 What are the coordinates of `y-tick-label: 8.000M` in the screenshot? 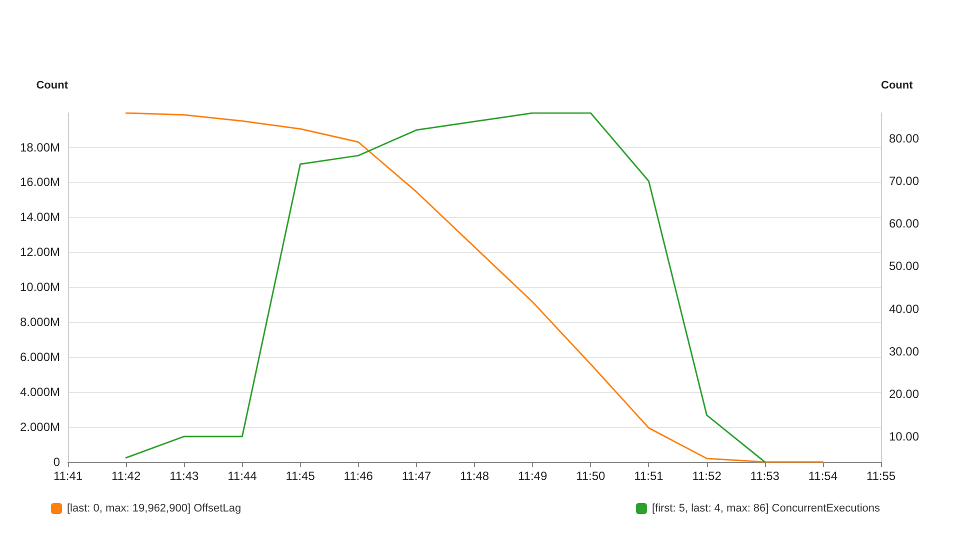 It's located at (40, 322).